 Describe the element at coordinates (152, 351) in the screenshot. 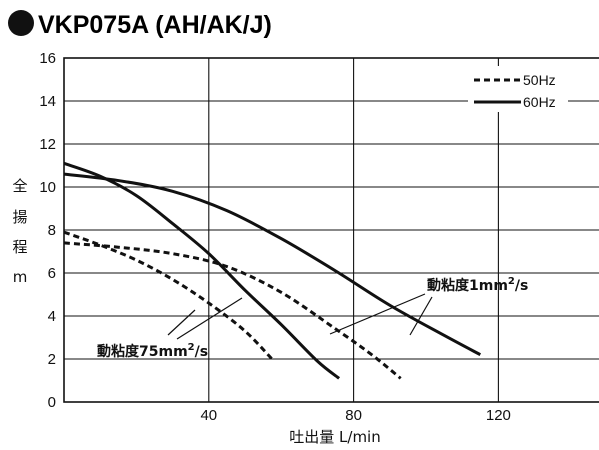

I see `annotation-viscosity-75: 動粘度75mm2/s` at that location.